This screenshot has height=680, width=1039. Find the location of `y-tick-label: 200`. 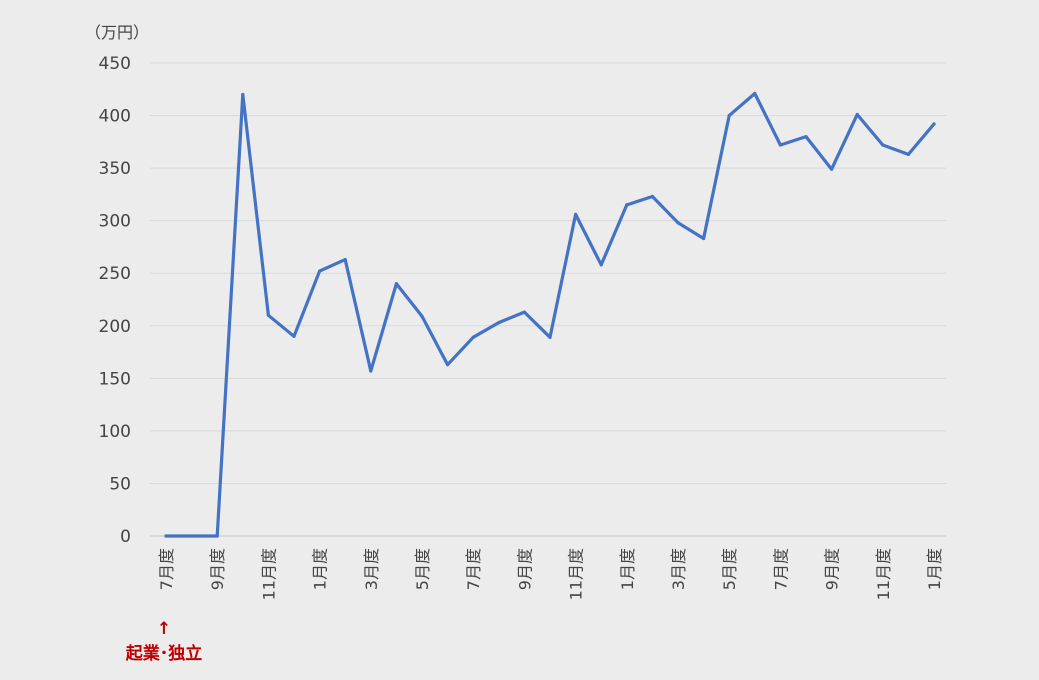

y-tick-label: 200 is located at coordinates (115, 327).